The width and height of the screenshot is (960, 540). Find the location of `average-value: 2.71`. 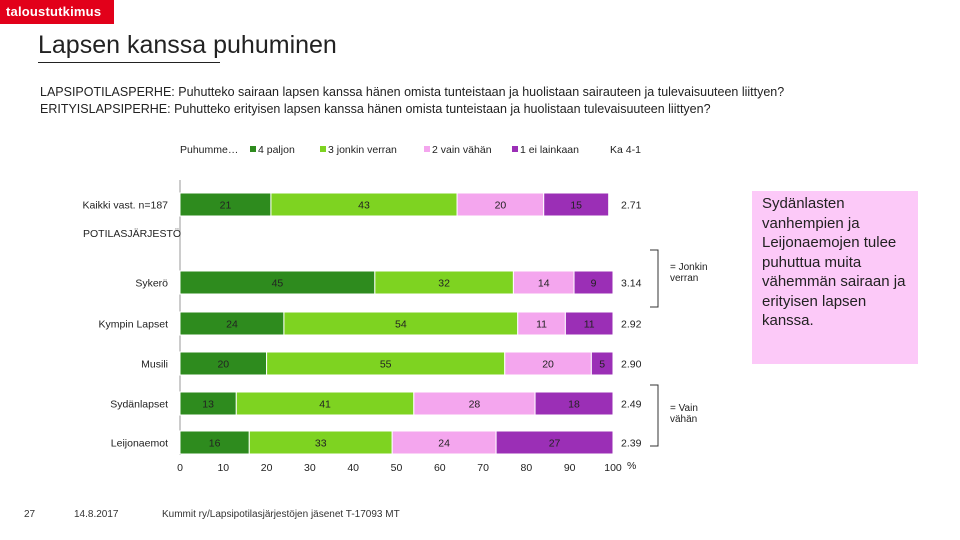

average-value: 2.71 is located at coordinates (631, 206).